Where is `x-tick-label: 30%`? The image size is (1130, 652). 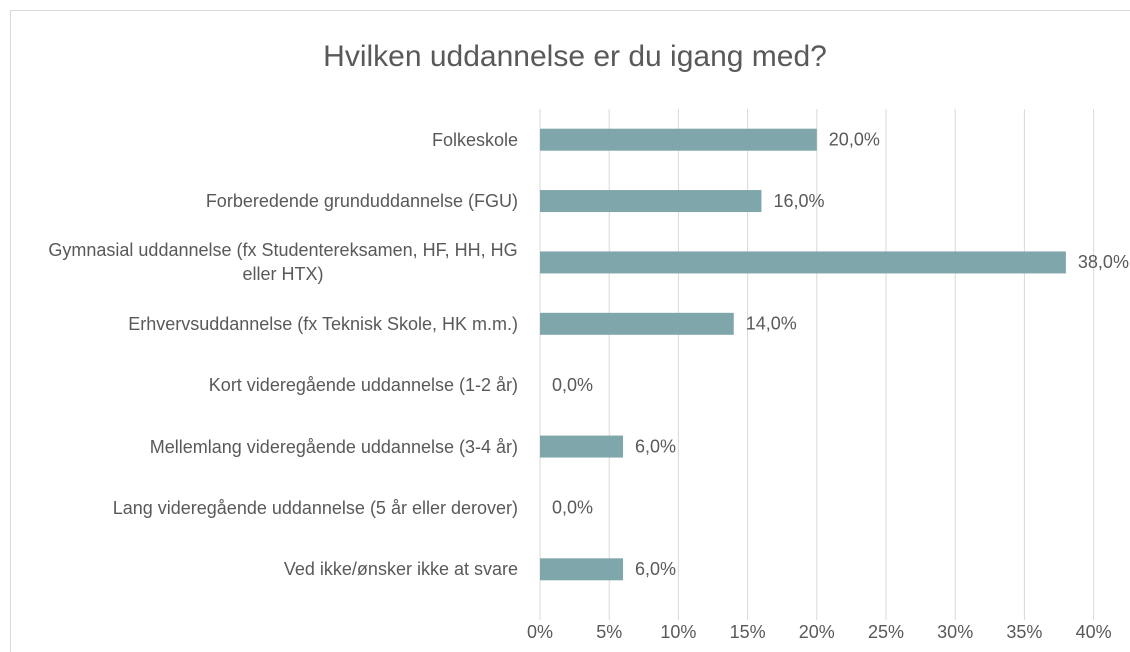 x-tick-label: 30% is located at coordinates (955, 632).